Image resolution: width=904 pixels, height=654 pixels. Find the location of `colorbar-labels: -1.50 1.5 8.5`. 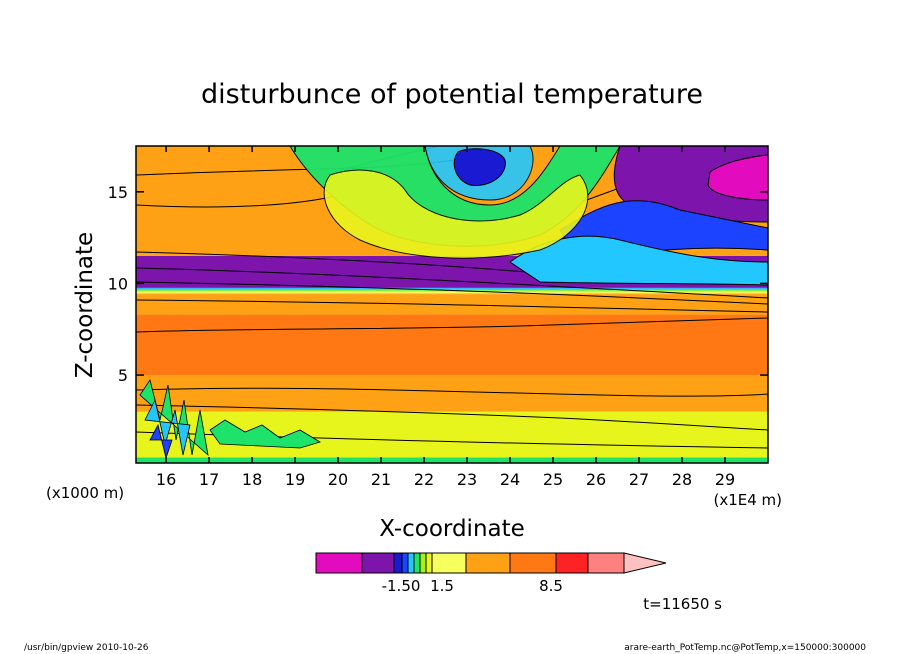

colorbar-labels: -1.50 1.5 8.5 is located at coordinates (472, 586).